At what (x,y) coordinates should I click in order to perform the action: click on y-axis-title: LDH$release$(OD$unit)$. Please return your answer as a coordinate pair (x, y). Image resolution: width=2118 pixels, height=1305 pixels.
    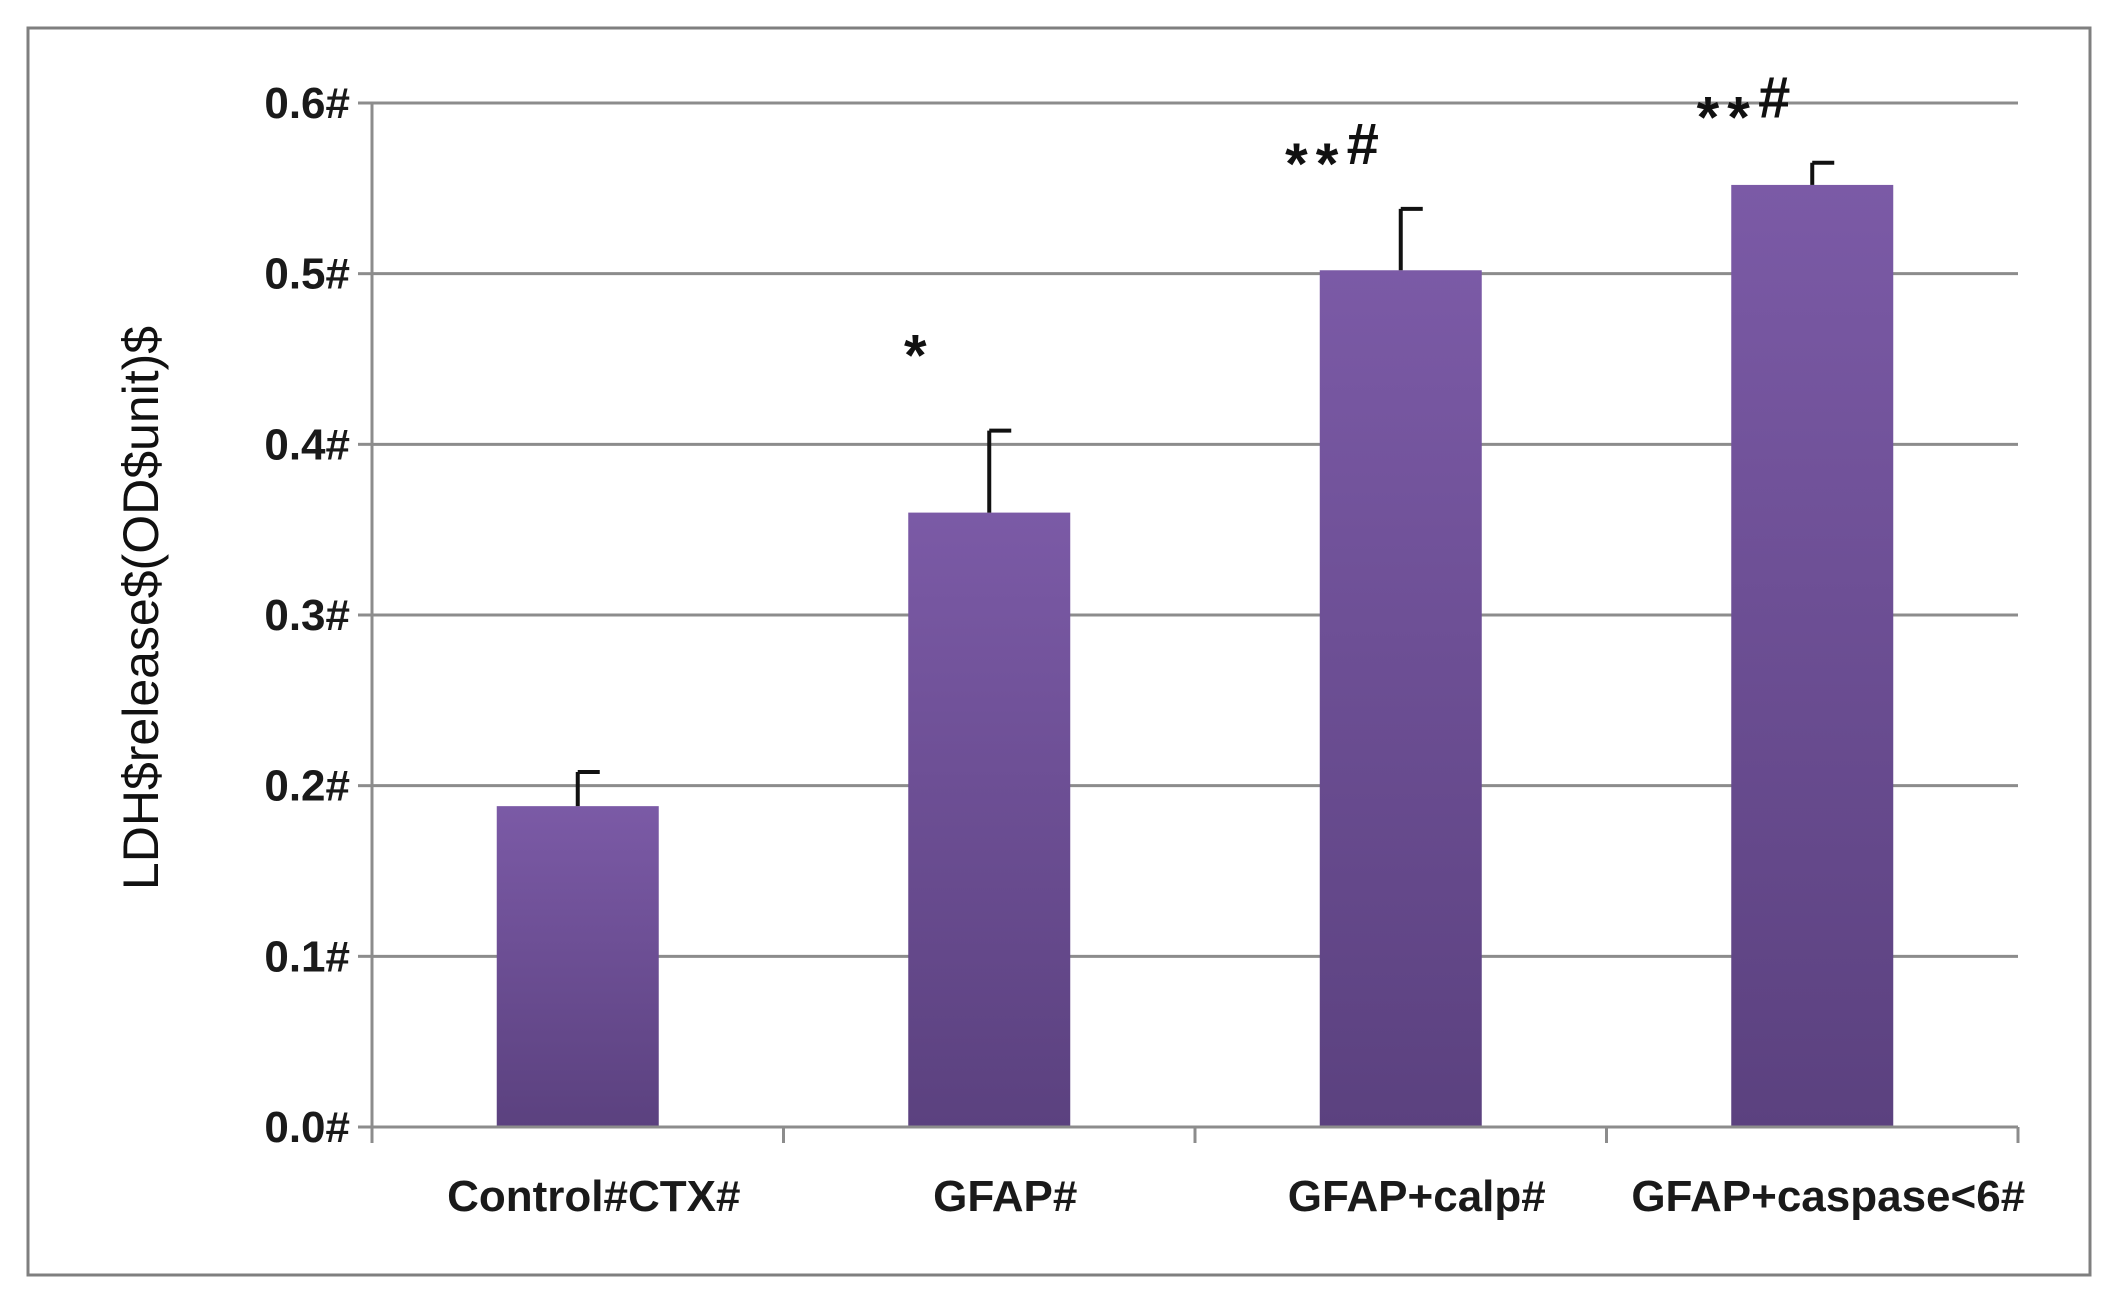
    Looking at the image, I should click on (141, 608).